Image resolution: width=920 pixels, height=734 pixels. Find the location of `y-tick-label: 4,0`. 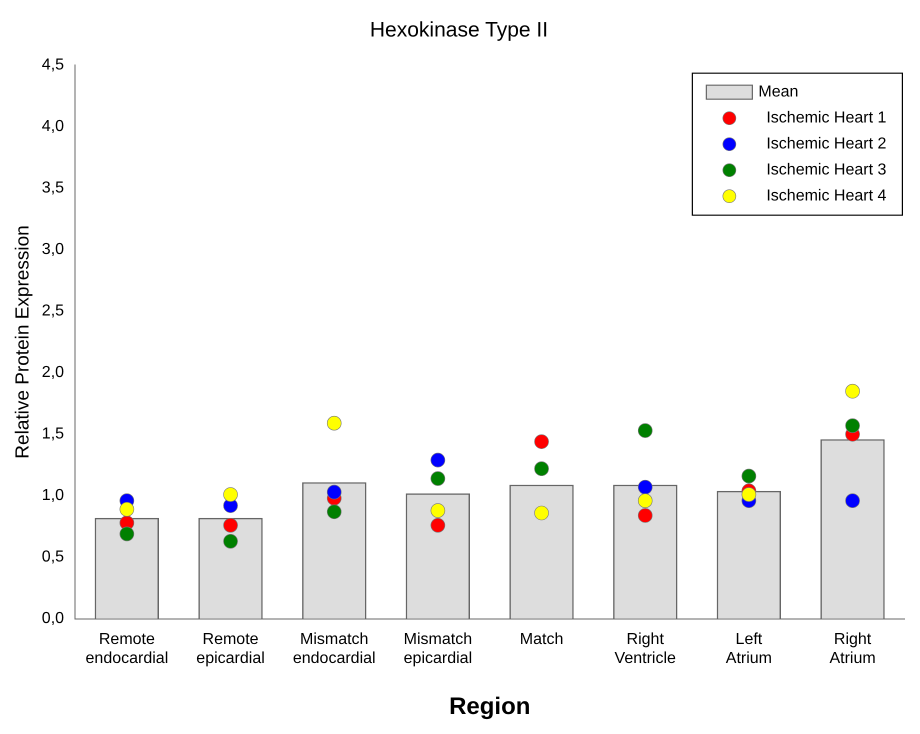

y-tick-label: 4,0 is located at coordinates (53, 127).